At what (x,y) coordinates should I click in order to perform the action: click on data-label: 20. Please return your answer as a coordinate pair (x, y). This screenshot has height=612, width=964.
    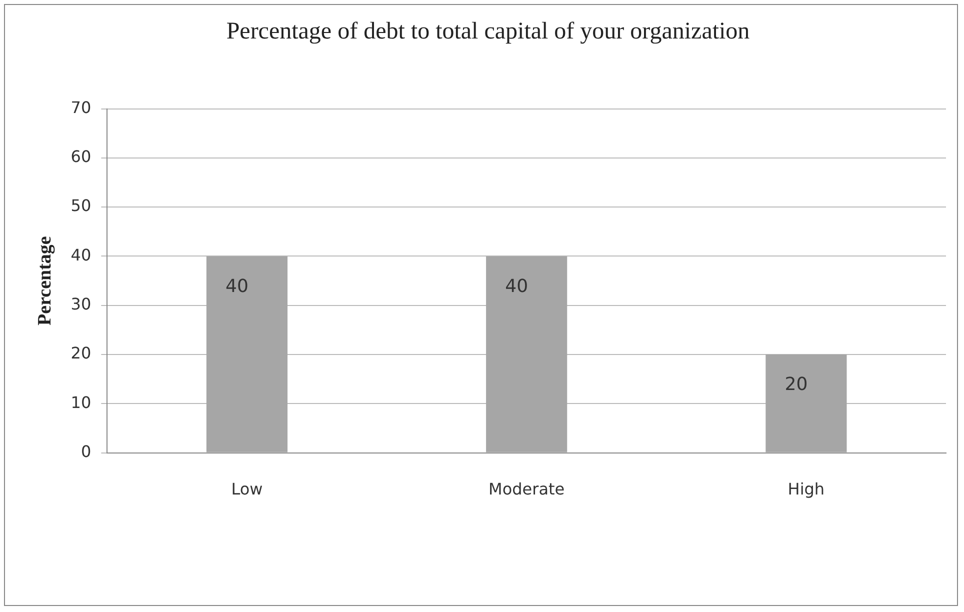
    Looking at the image, I should click on (796, 385).